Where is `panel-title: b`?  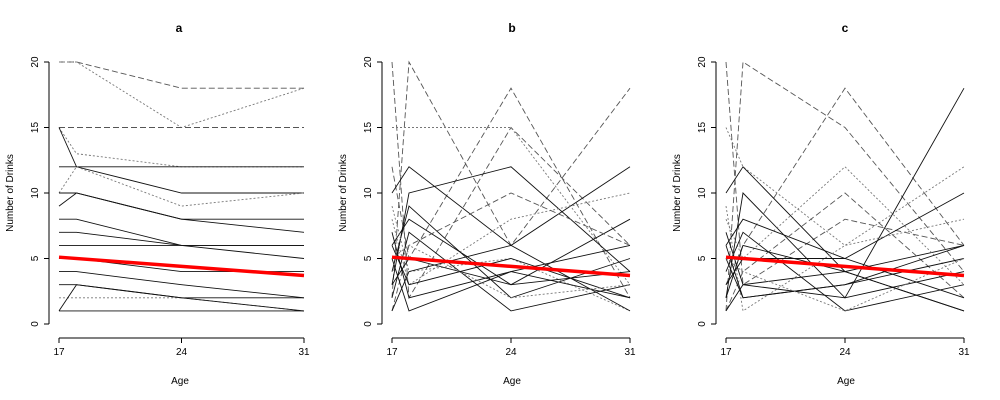
panel-title: b is located at coordinates (511, 28).